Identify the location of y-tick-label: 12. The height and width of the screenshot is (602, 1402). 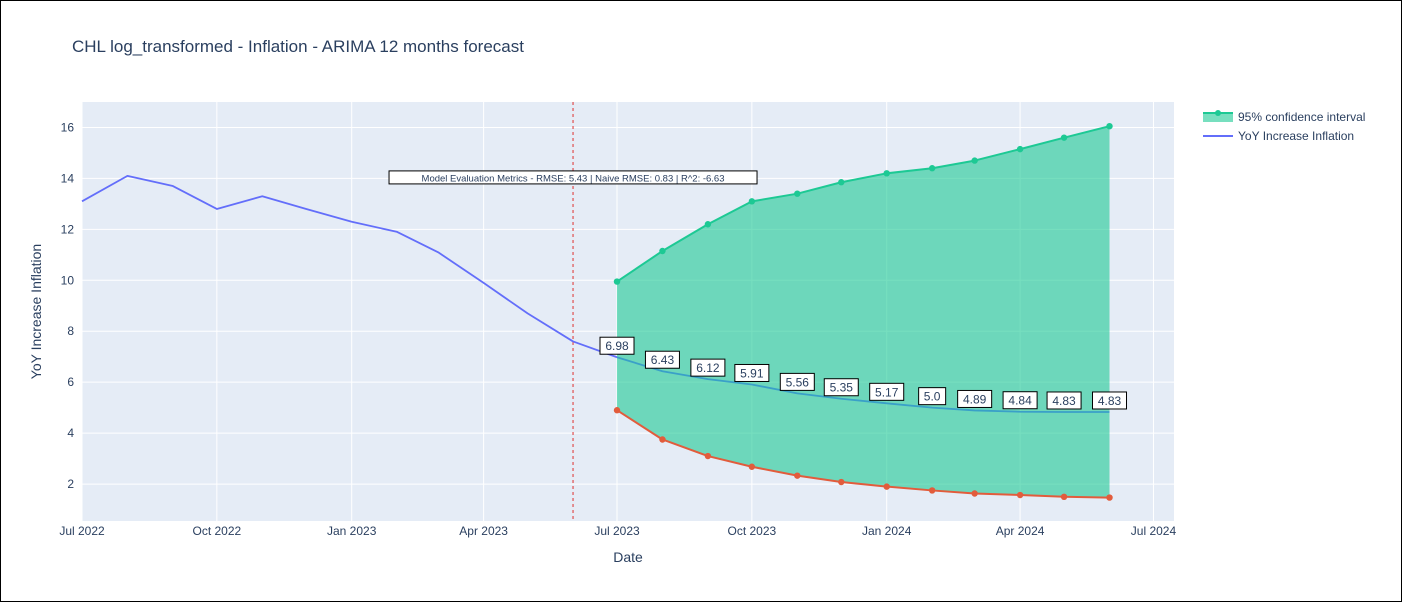
(68, 229).